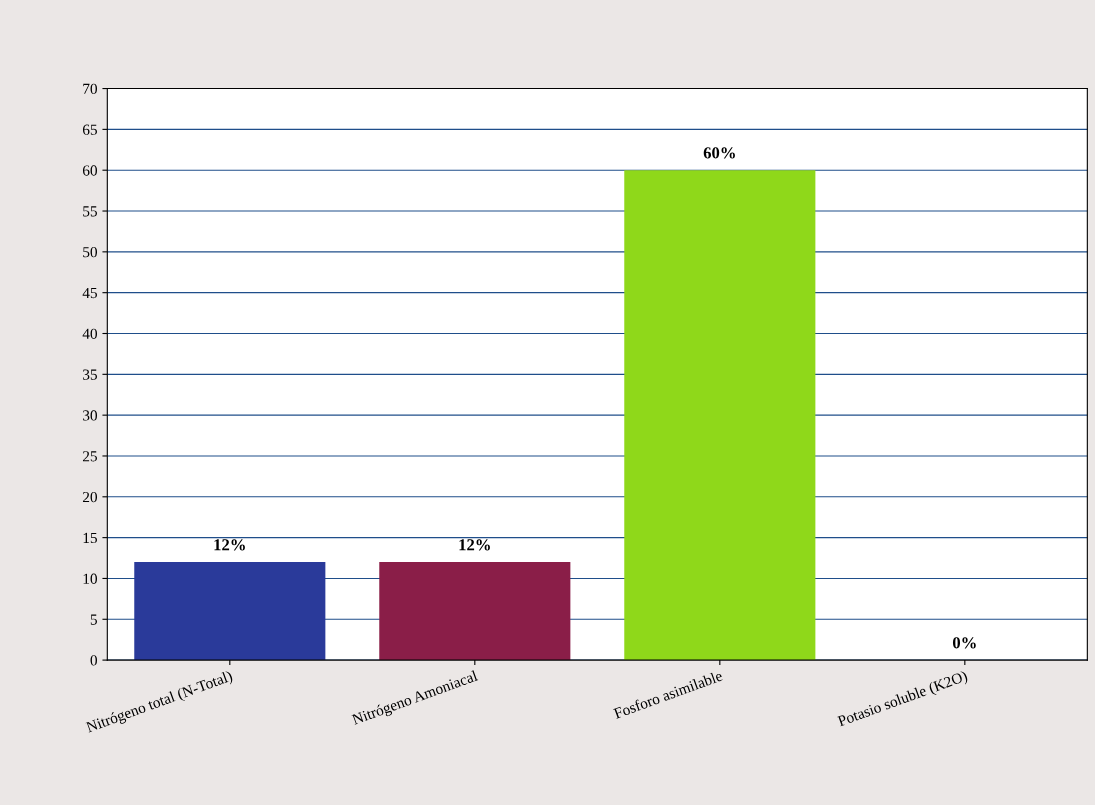  Describe the element at coordinates (90, 374) in the screenshot. I see `y-tick-label: 35` at that location.